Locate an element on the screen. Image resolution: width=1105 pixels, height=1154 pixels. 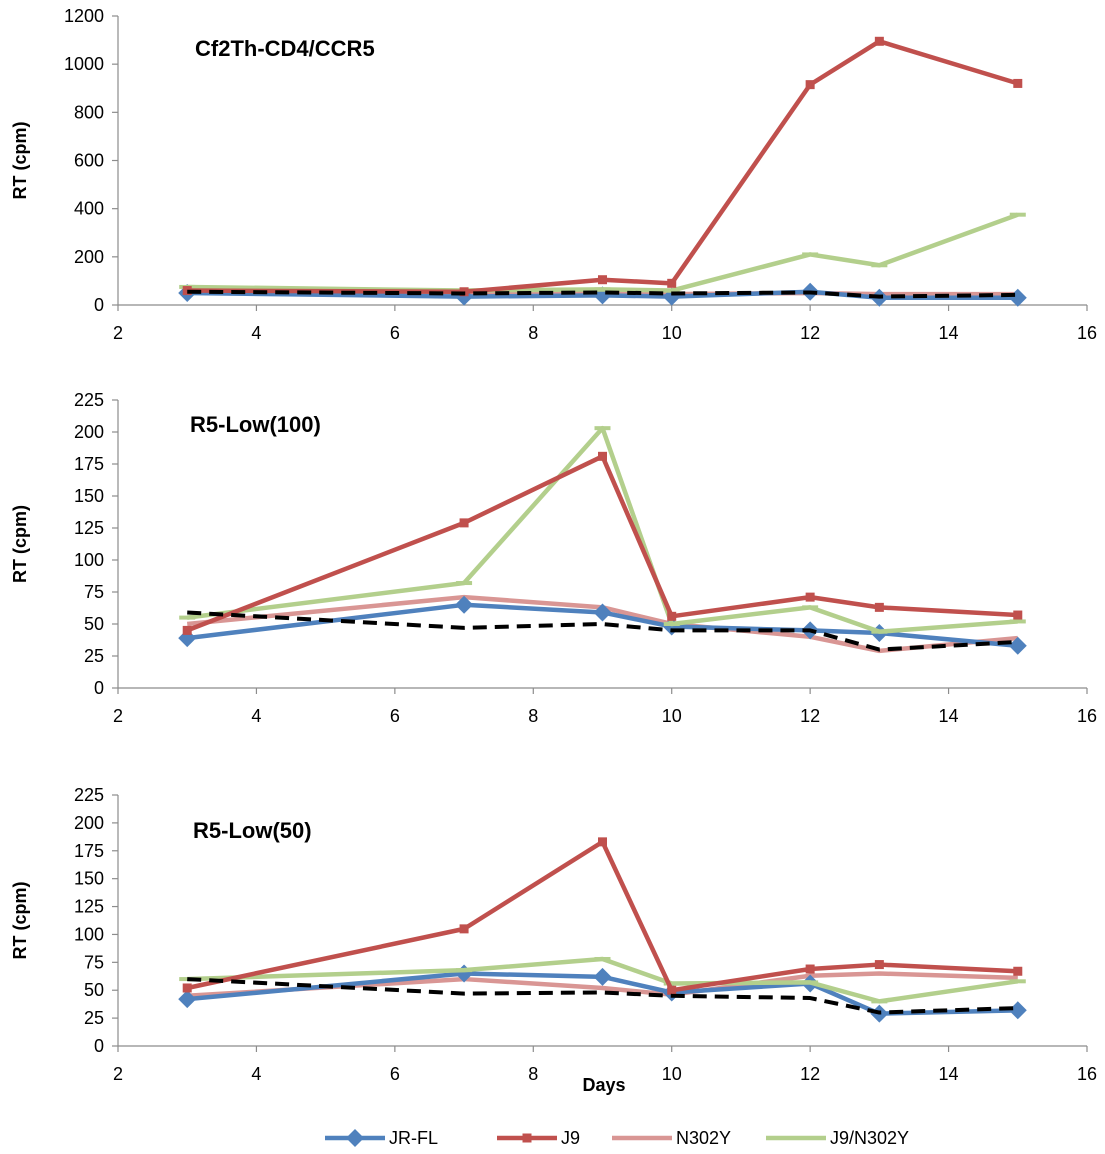
legend-item-n302y: N302Y is located at coordinates (671, 1138).